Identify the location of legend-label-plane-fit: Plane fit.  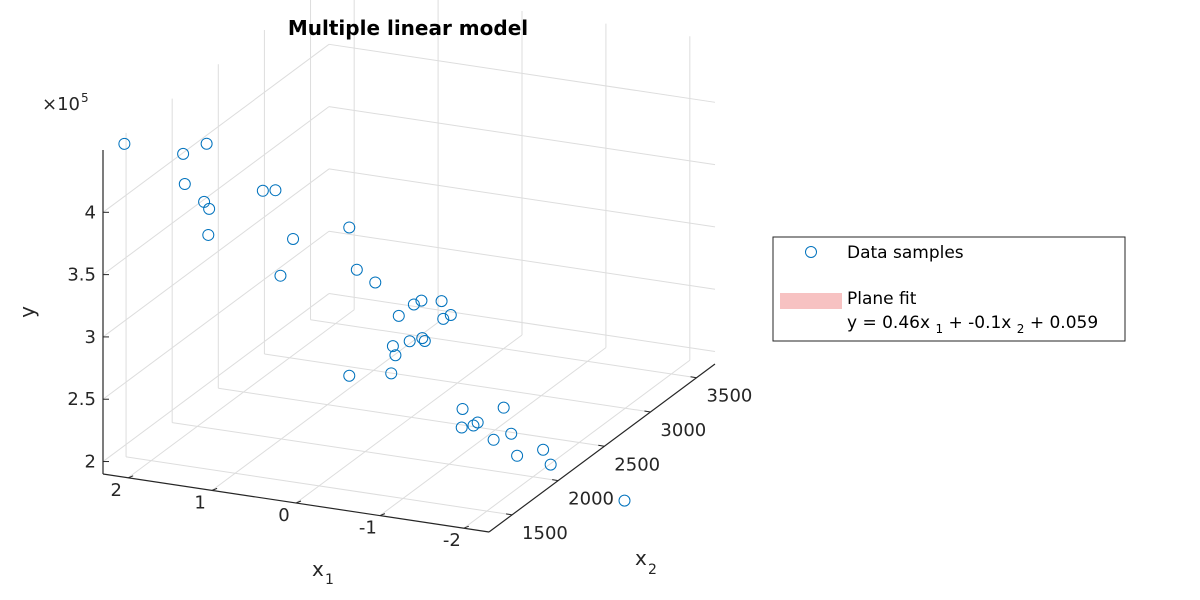
(882, 299).